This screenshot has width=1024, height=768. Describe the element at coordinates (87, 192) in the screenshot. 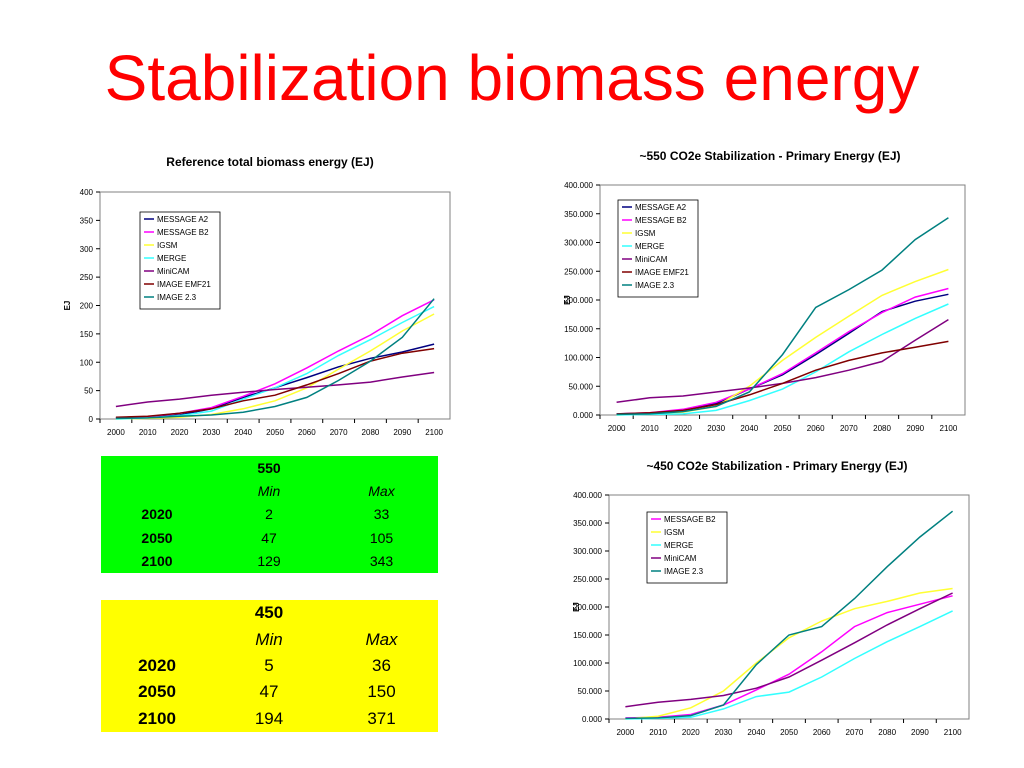

I see `y-tick-label: 400` at that location.